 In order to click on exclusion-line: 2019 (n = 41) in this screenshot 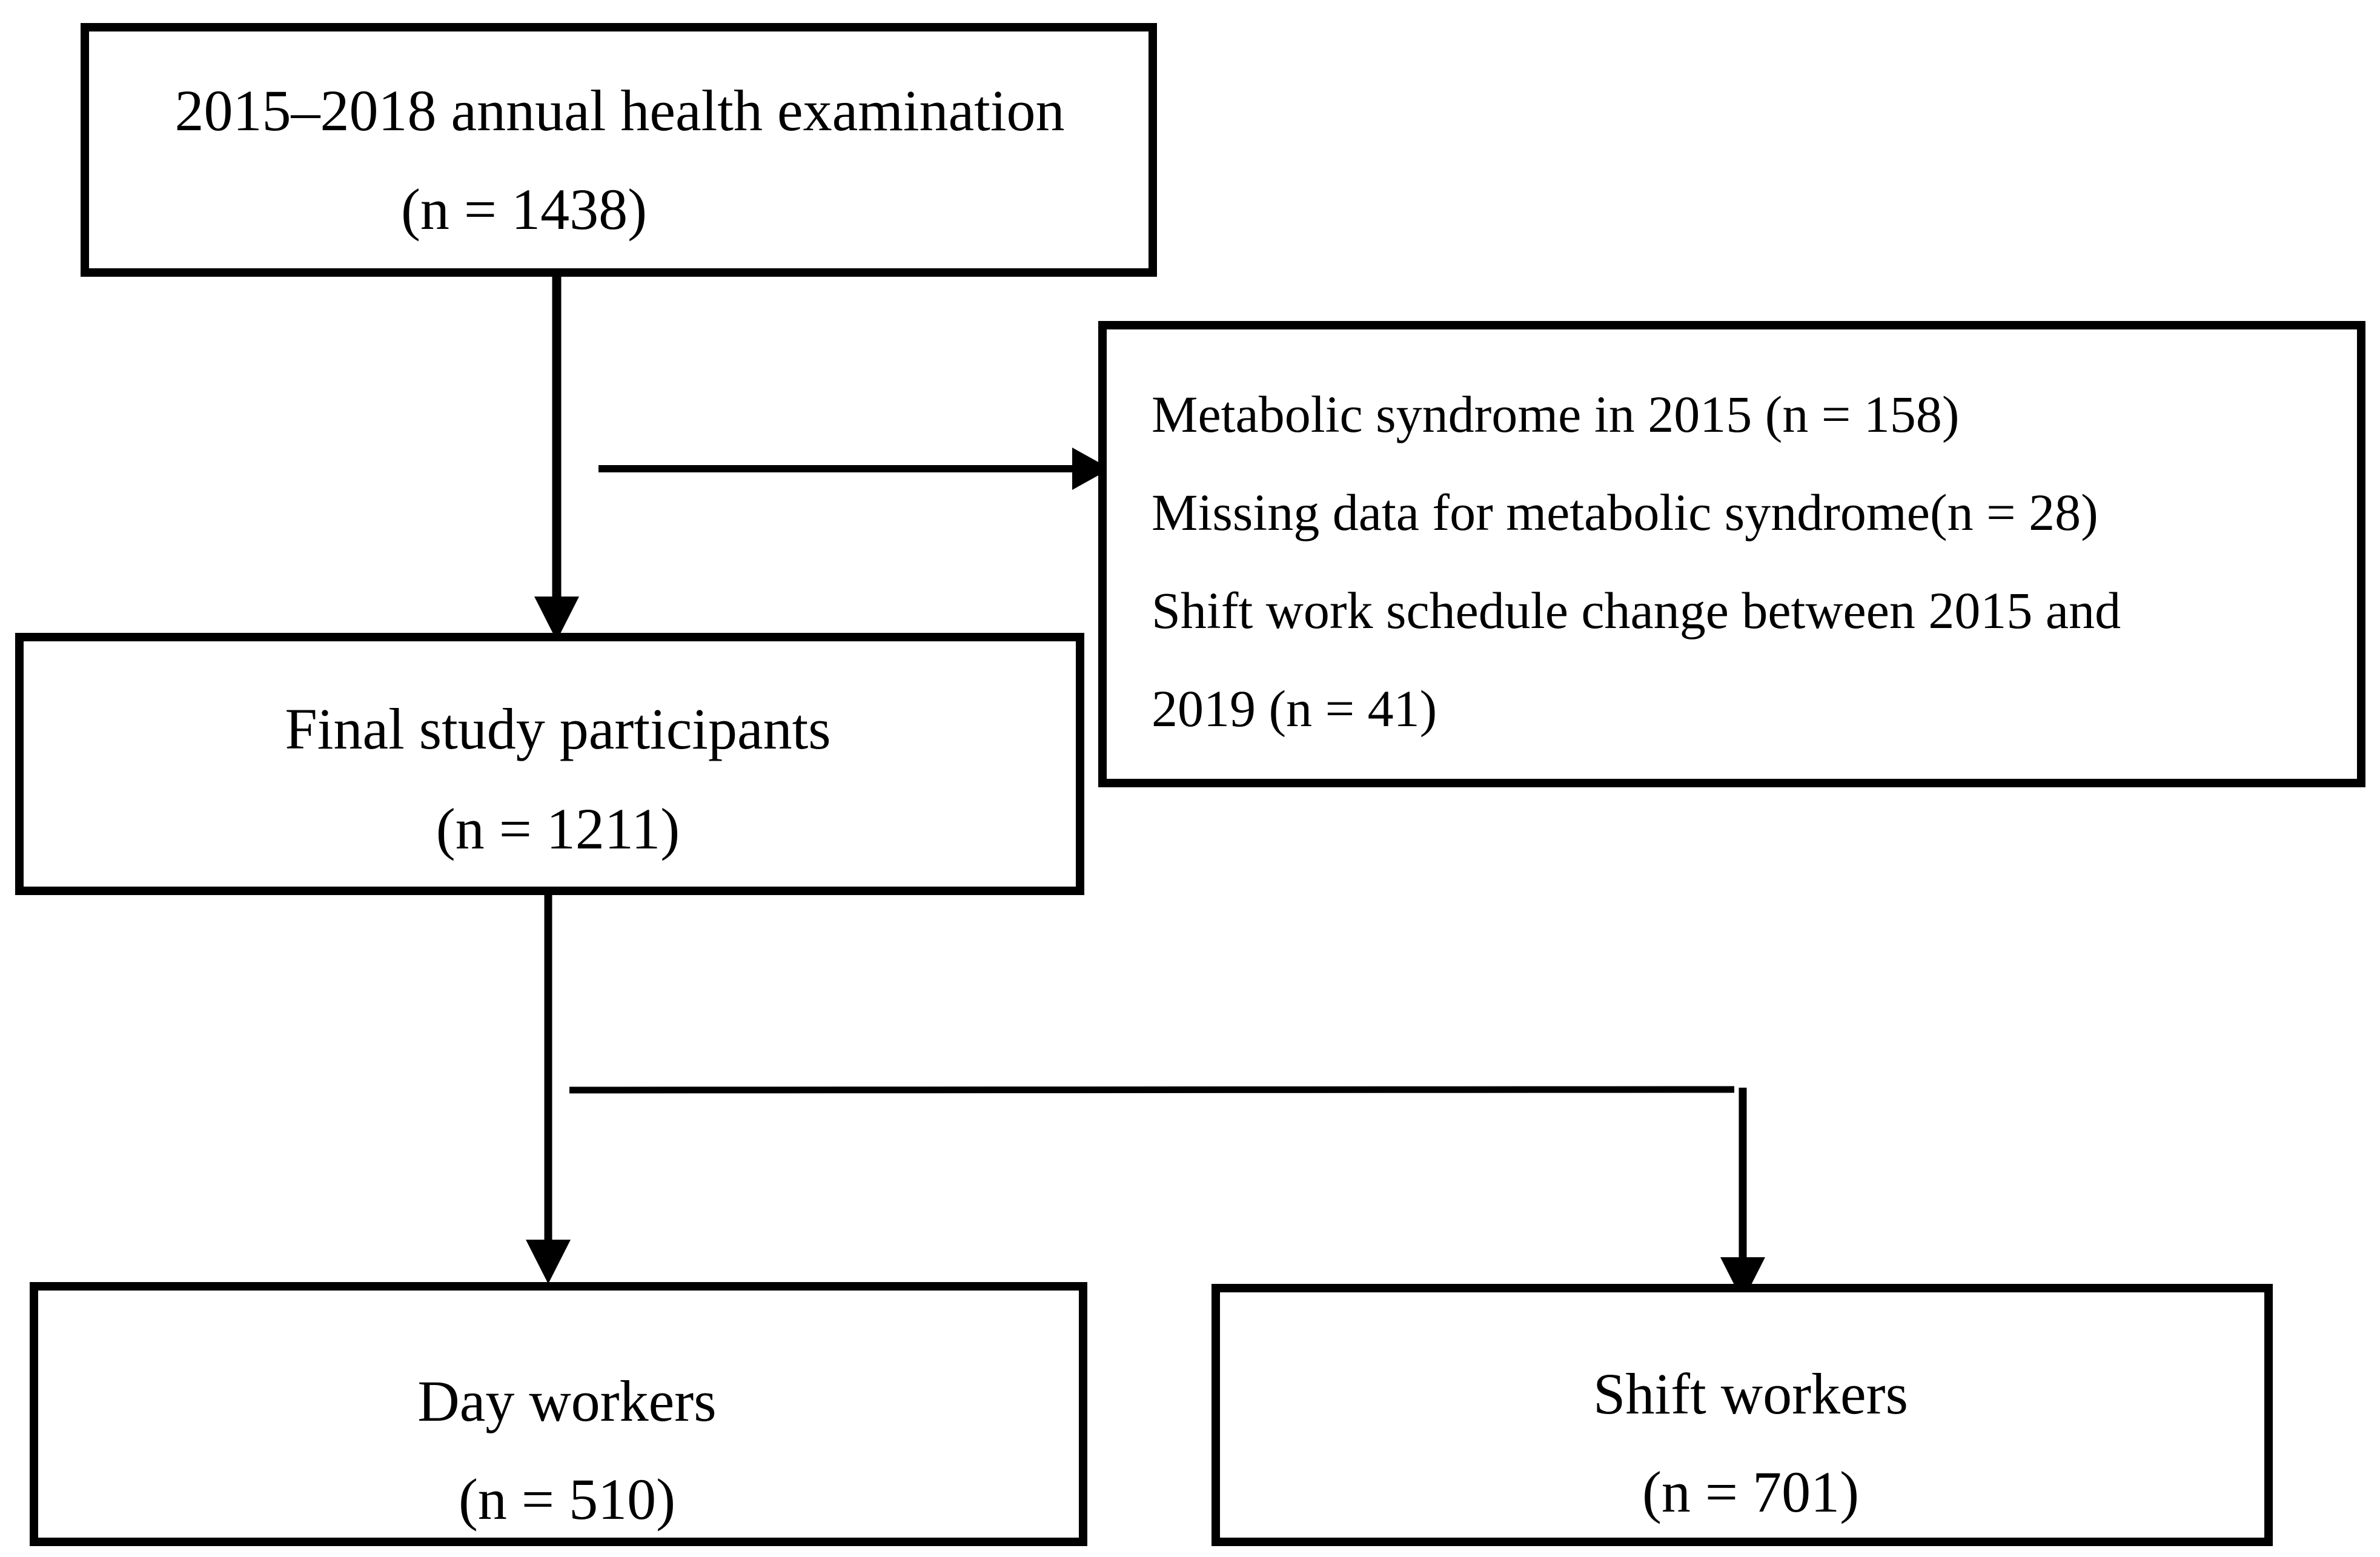, I will do `click(1294, 708)`.